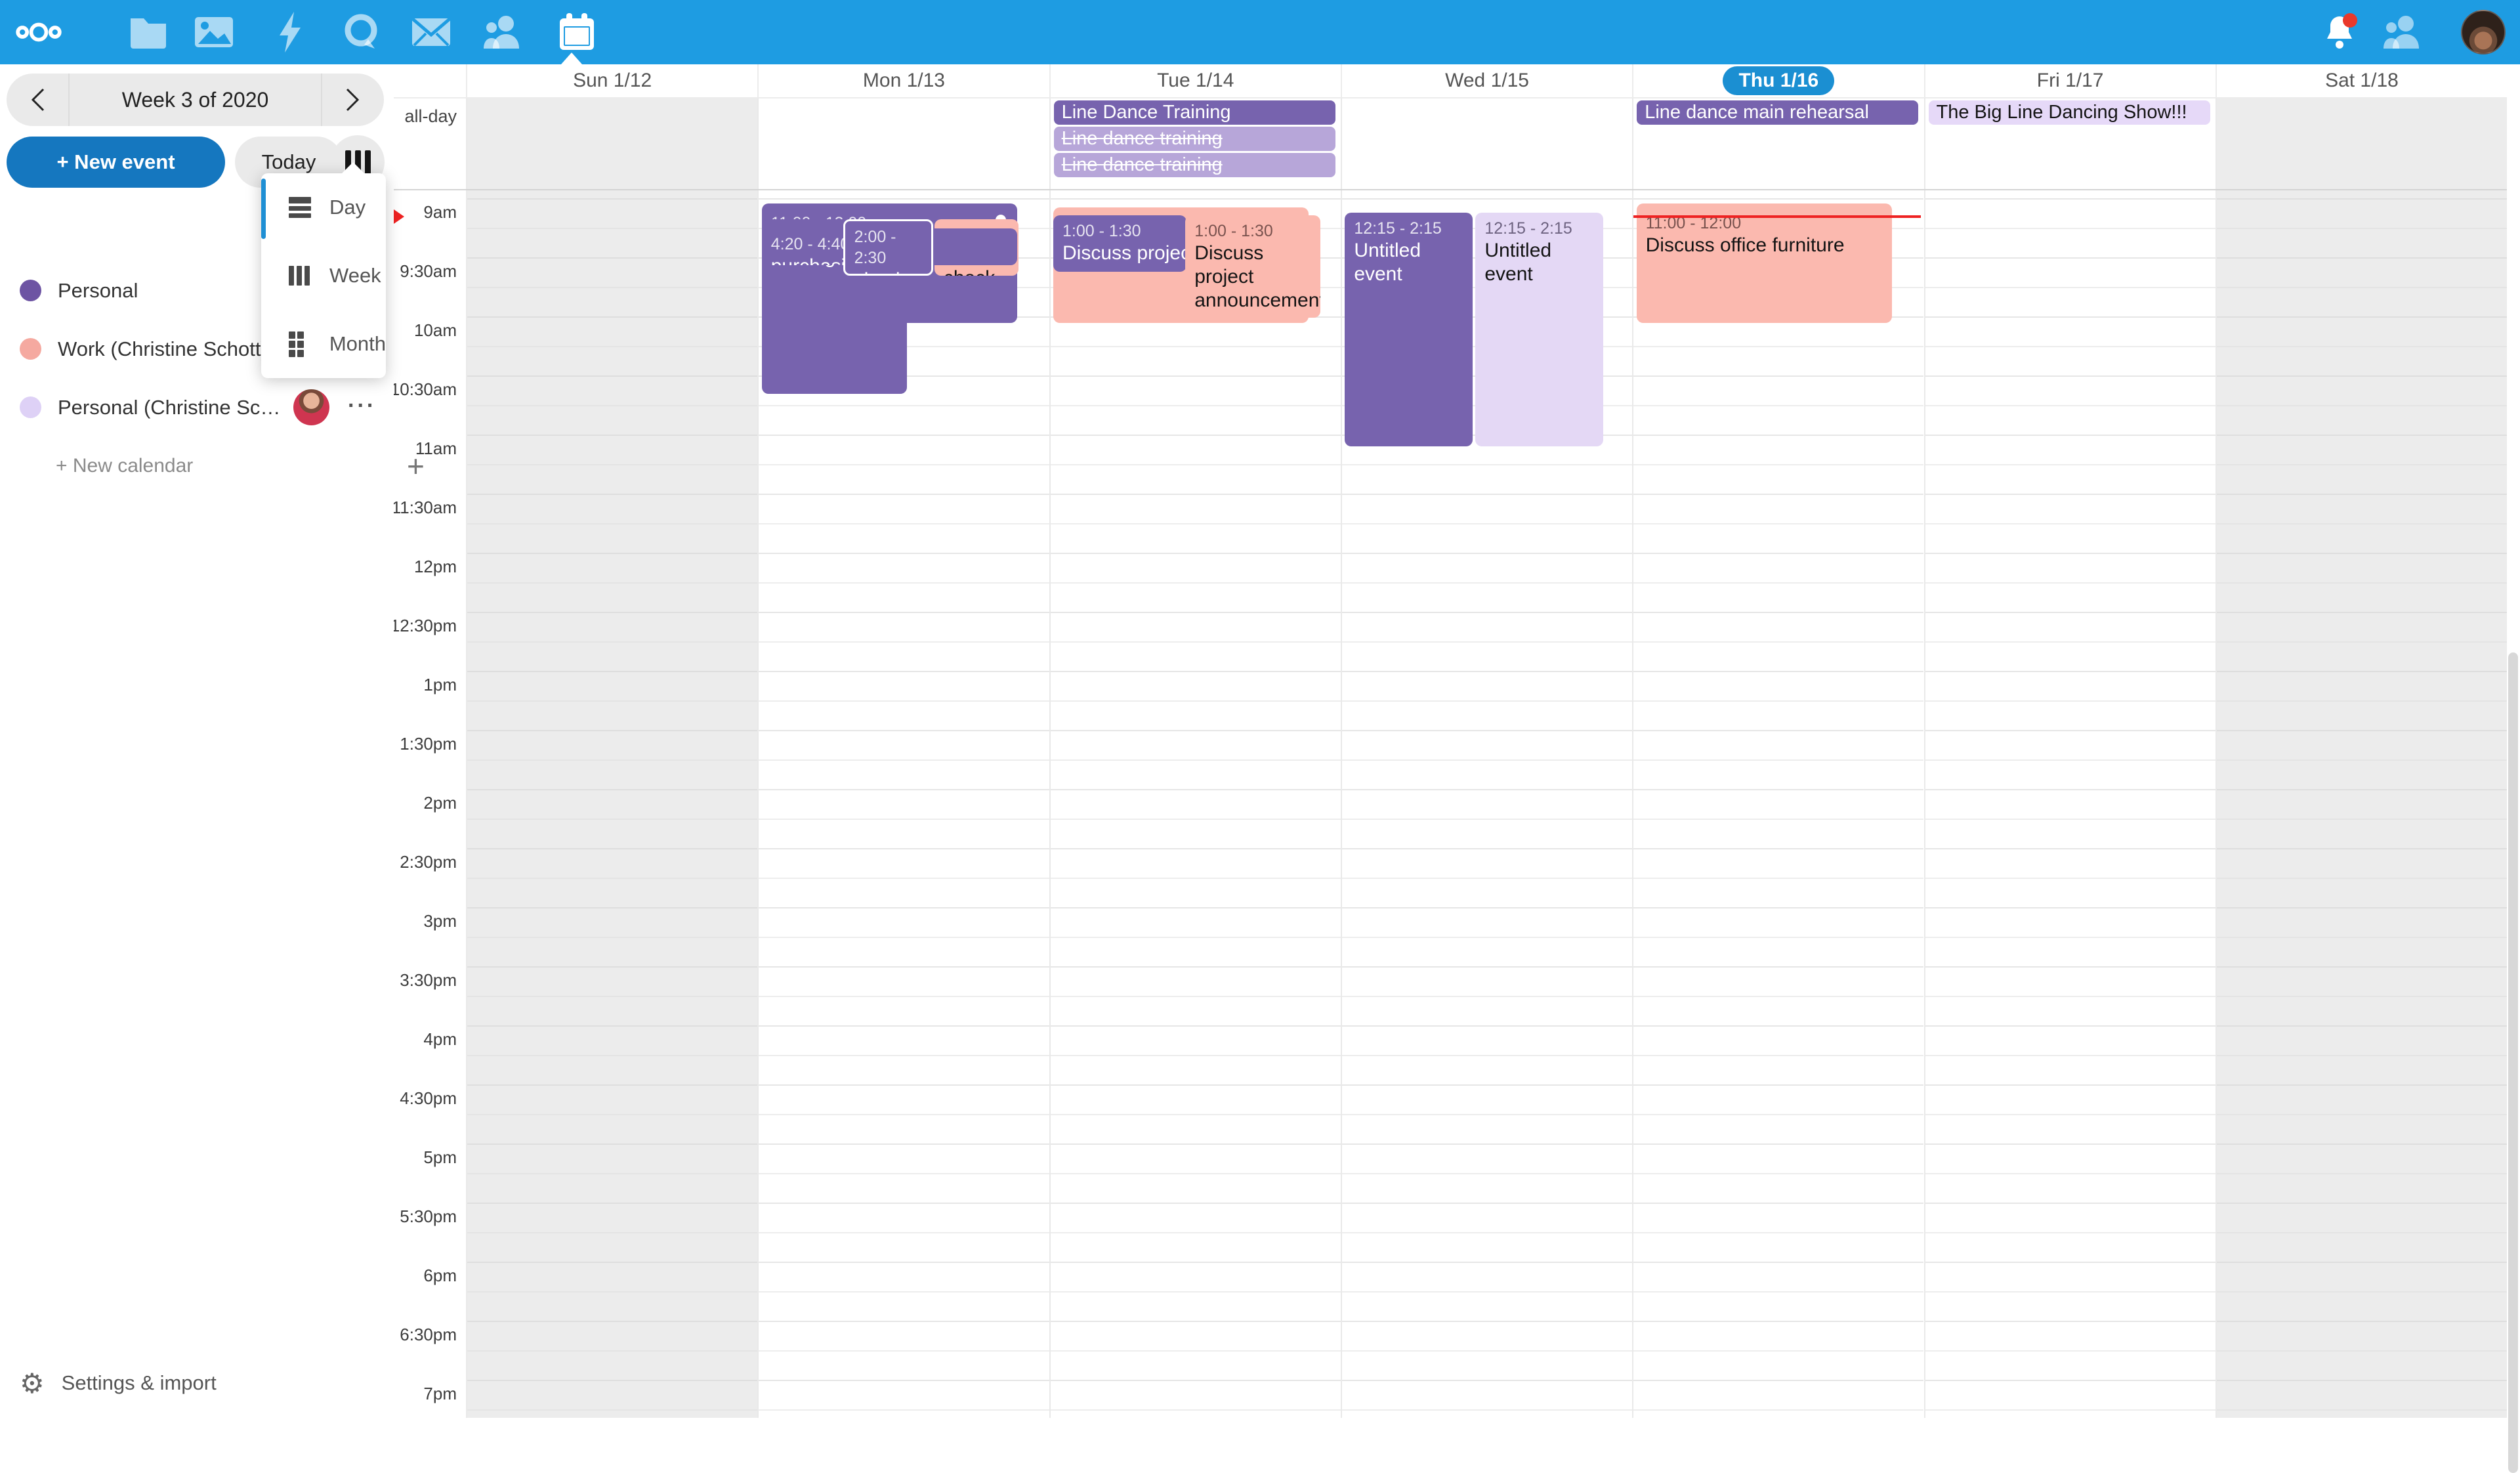  I want to click on notification-dot, so click(2350, 20).